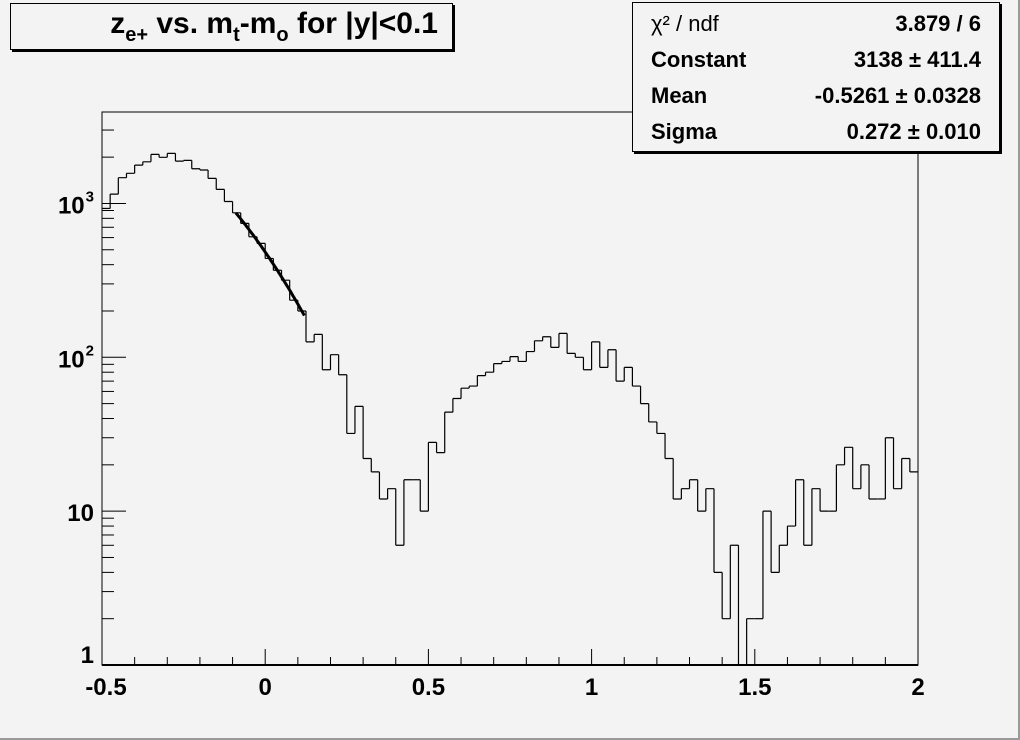 The height and width of the screenshot is (740, 1020). I want to click on y-tick-label: 1, so click(87, 655).